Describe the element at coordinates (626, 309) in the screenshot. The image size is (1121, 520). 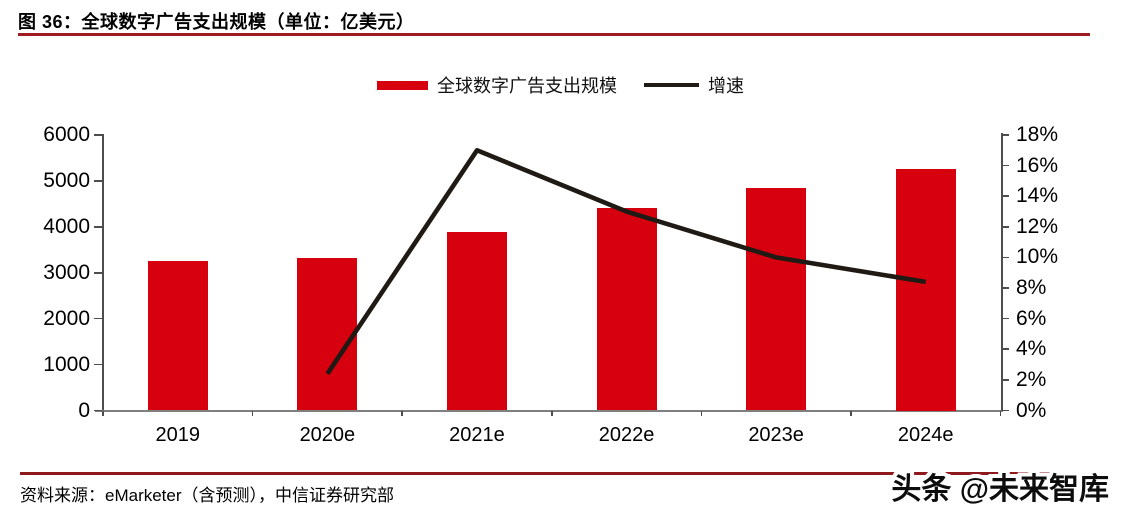
I see `bar-2022e` at that location.